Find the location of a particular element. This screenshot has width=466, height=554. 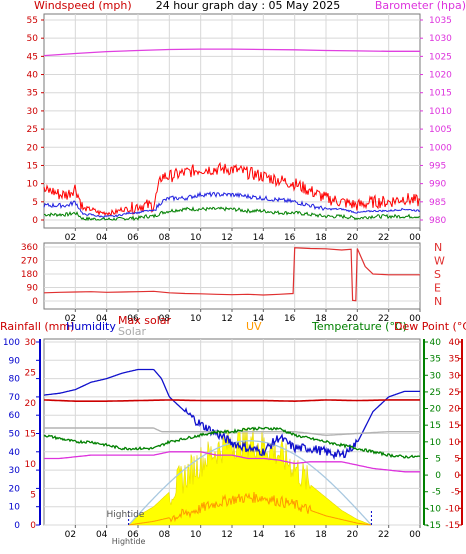

direction-tick-label: 270 is located at coordinates (29, 262).